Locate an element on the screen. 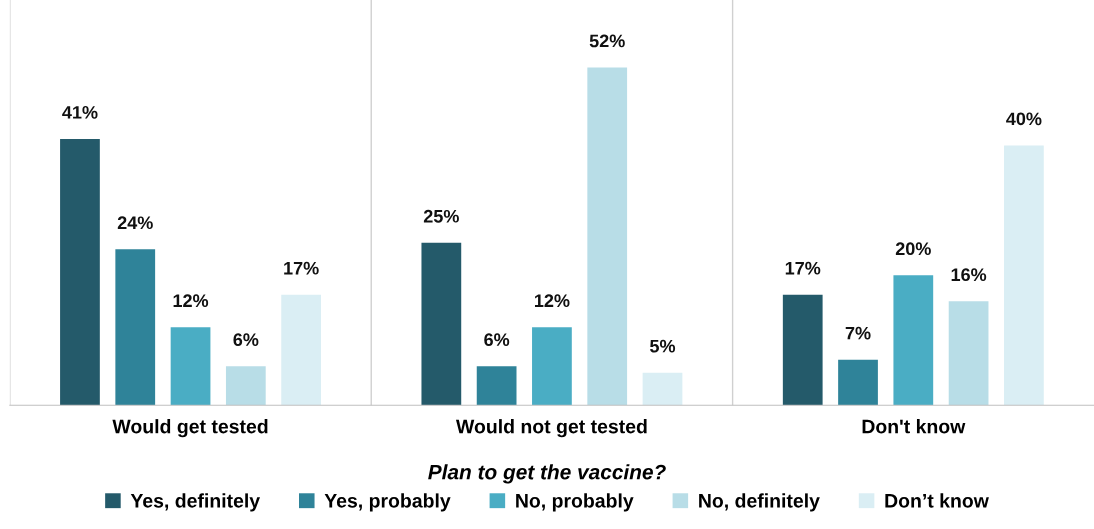  x-tick-label: Would get tested is located at coordinates (190, 428).